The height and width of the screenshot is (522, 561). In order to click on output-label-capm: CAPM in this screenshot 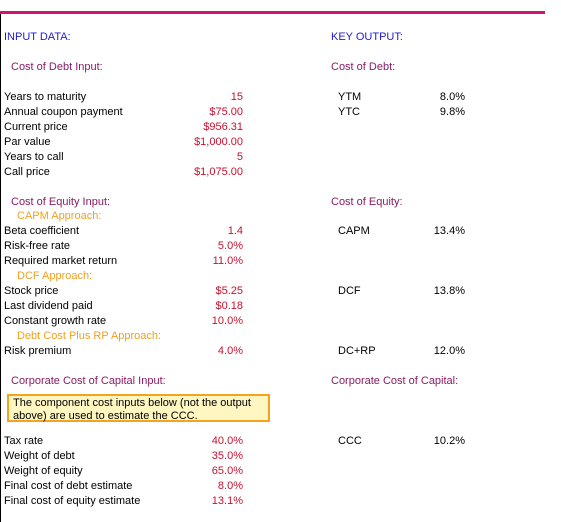, I will do `click(354, 231)`.